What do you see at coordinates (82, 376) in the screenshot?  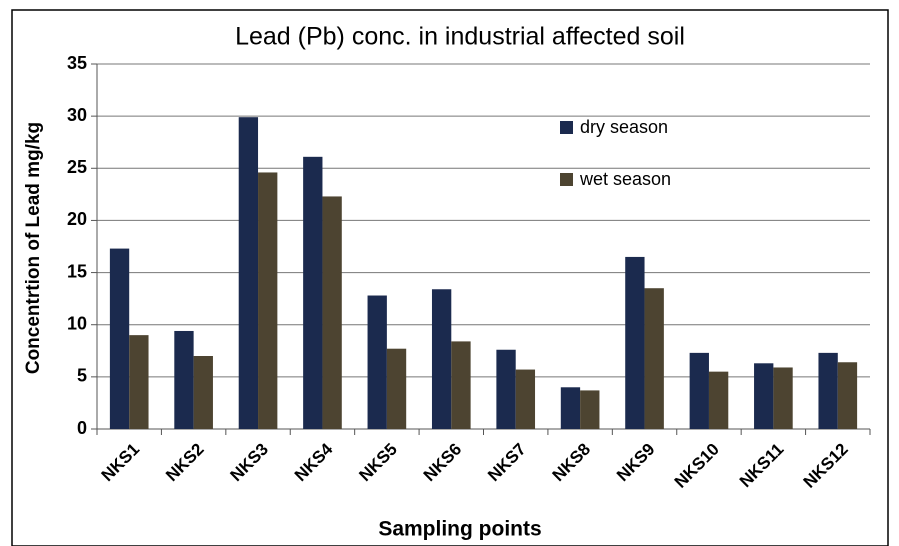 I see `y-tick-label: 5` at bounding box center [82, 376].